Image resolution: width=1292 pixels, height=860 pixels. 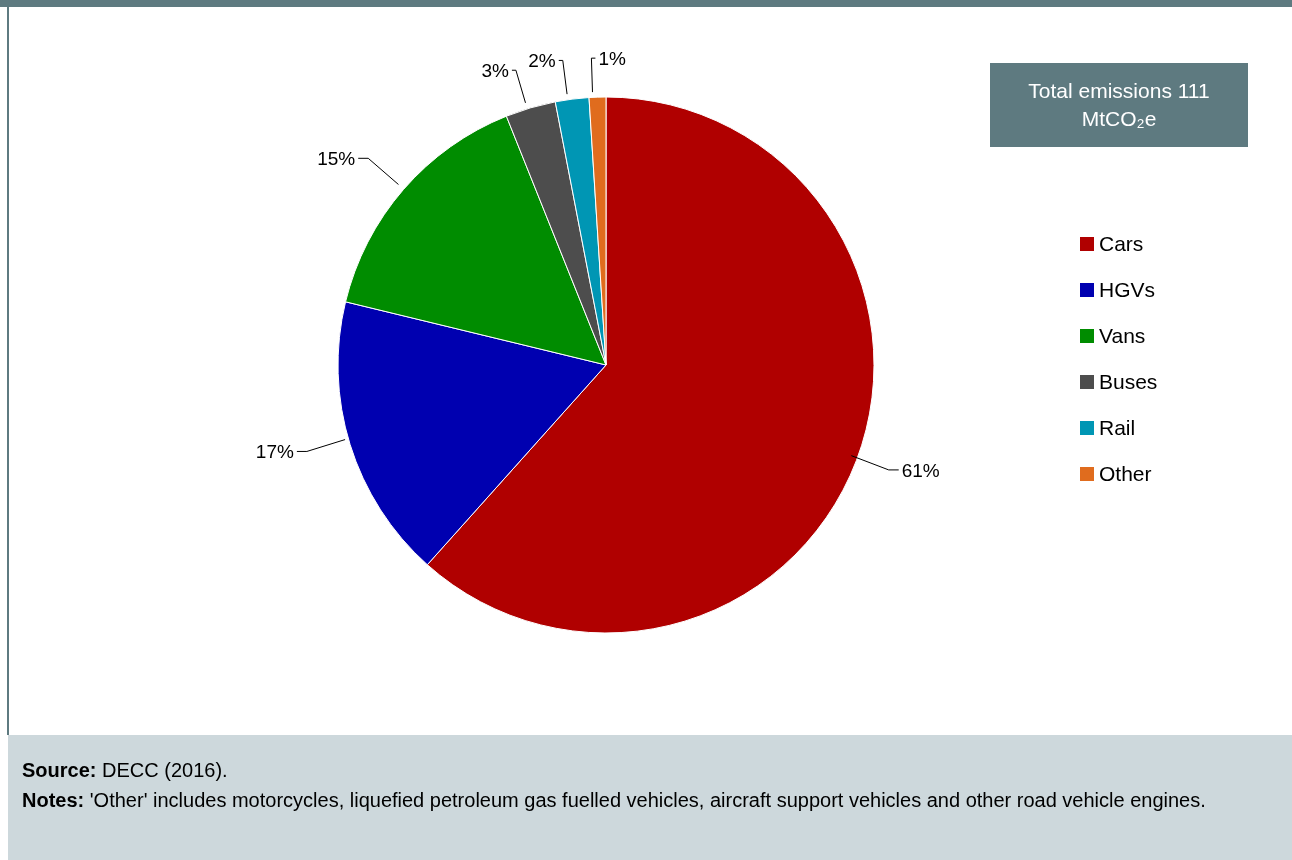 I want to click on data-label: 61%, so click(x=920, y=470).